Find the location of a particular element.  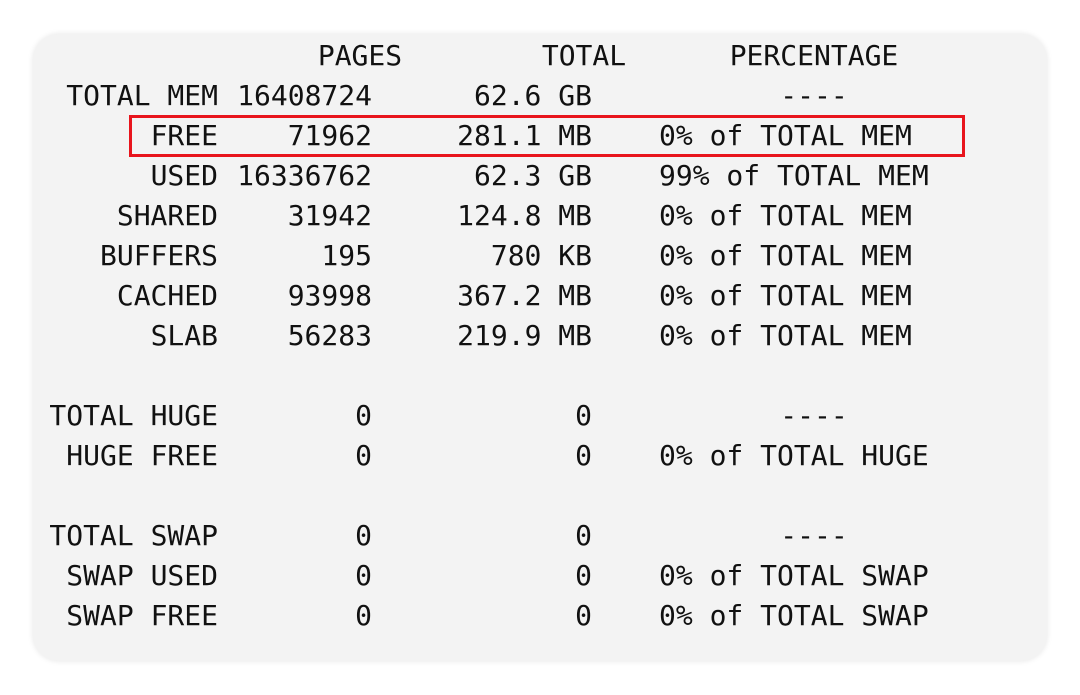

row-label: SWAP USED is located at coordinates (142, 575).